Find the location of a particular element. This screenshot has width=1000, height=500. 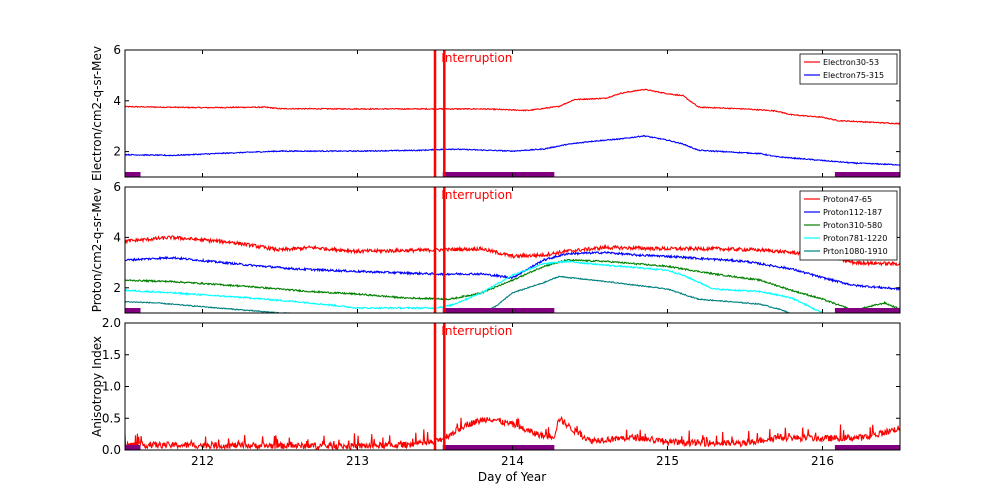

y-tick-label: 1.5 is located at coordinates (111, 355).